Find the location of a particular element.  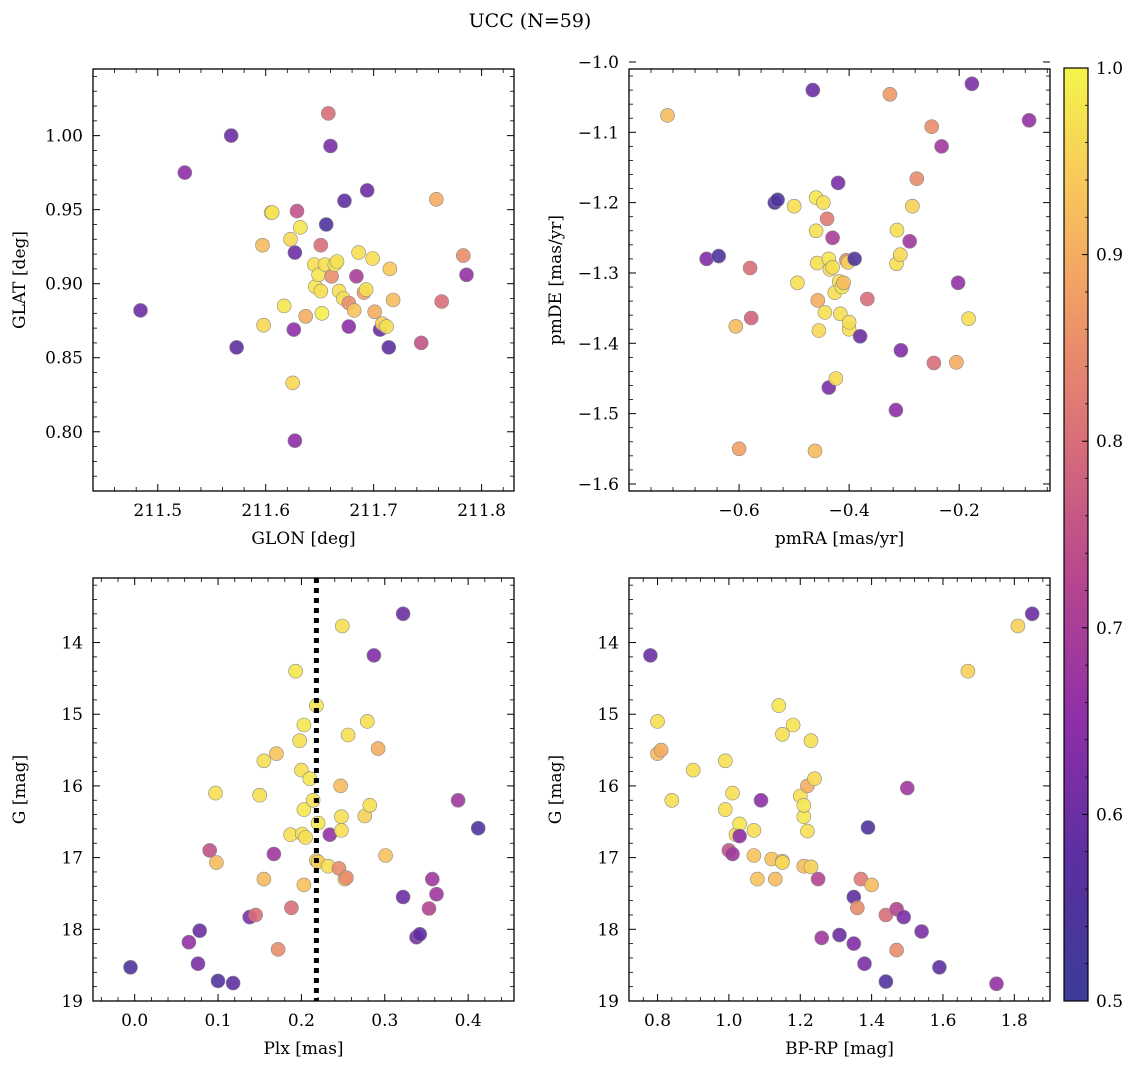

y-tick-label: 14 is located at coordinates (72, 644).